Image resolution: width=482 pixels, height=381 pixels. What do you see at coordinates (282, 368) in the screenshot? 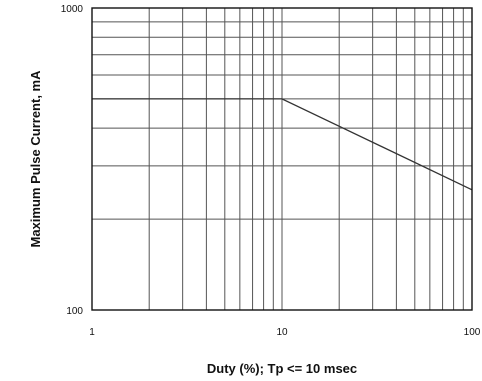
I see `x-axis-title: Duty (%); Tp <= 10 msec` at bounding box center [282, 368].